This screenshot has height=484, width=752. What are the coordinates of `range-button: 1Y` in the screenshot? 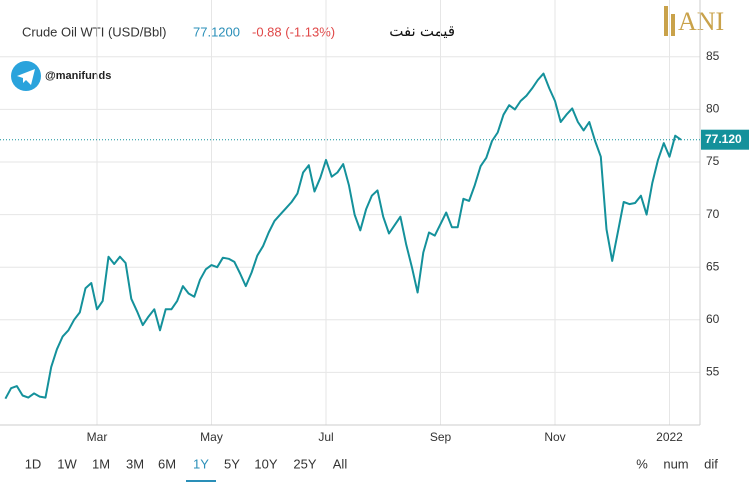 It's located at (201, 463).